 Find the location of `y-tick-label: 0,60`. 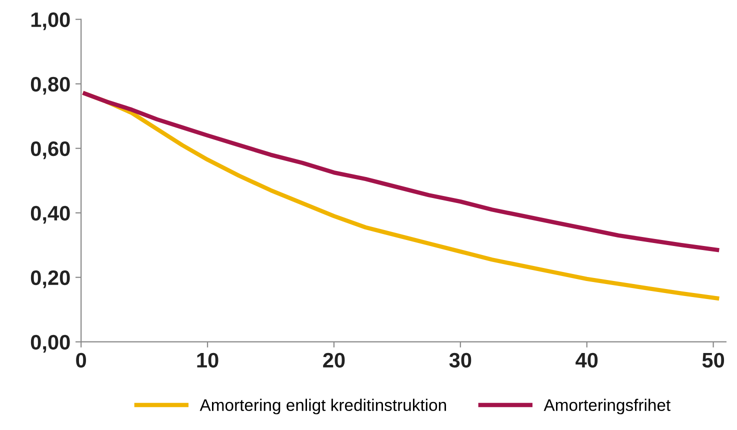

y-tick-label: 0,60 is located at coordinates (50, 150).